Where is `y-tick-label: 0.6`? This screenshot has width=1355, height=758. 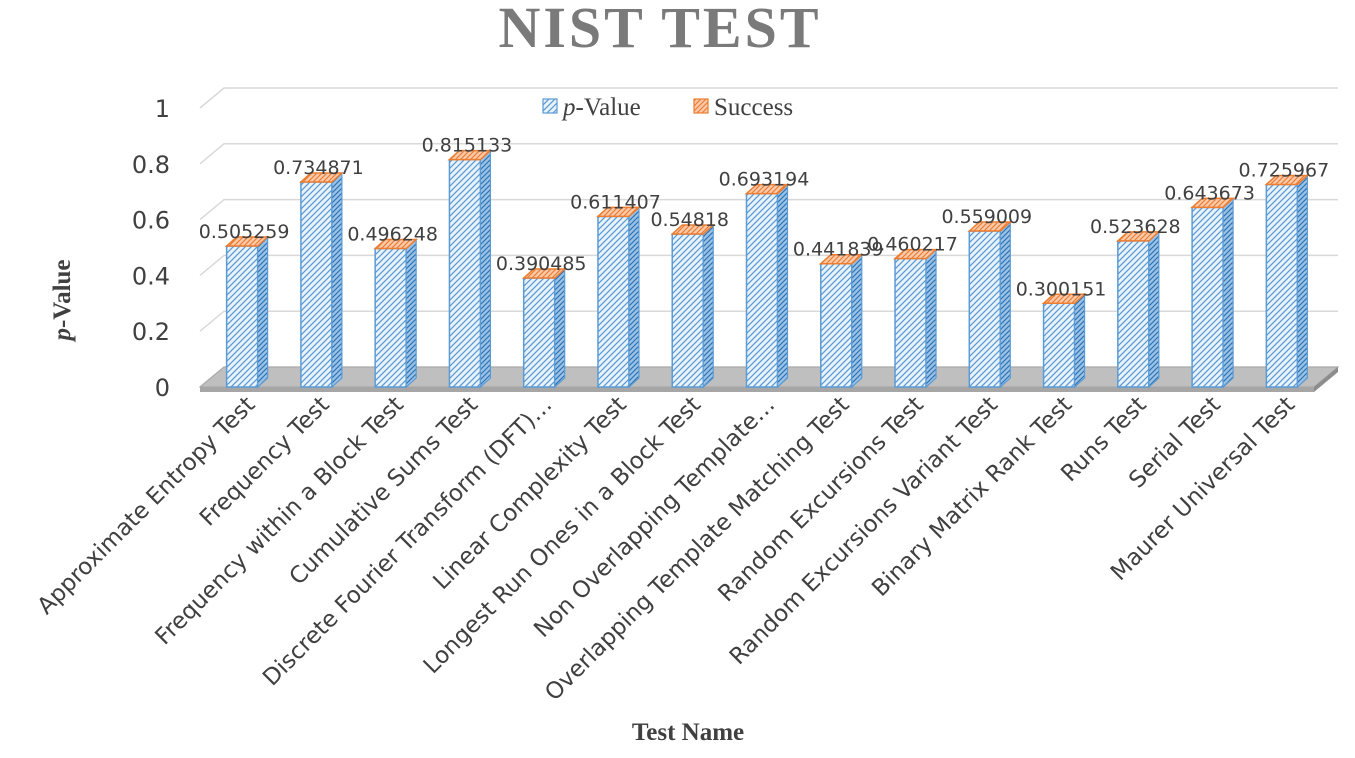 y-tick-label: 0.6 is located at coordinates (151, 221).